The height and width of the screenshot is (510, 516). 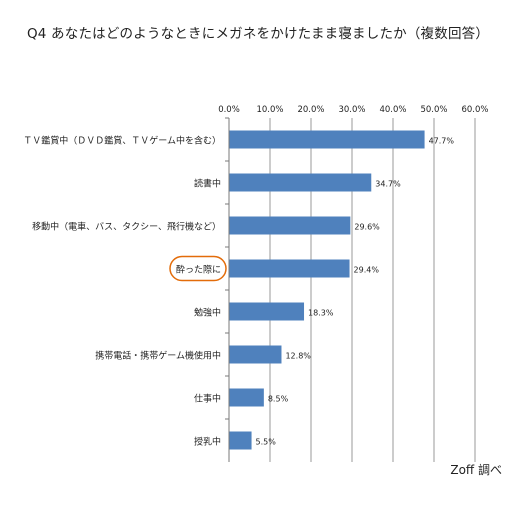 I want to click on highlight-ellipse, so click(x=198, y=268).